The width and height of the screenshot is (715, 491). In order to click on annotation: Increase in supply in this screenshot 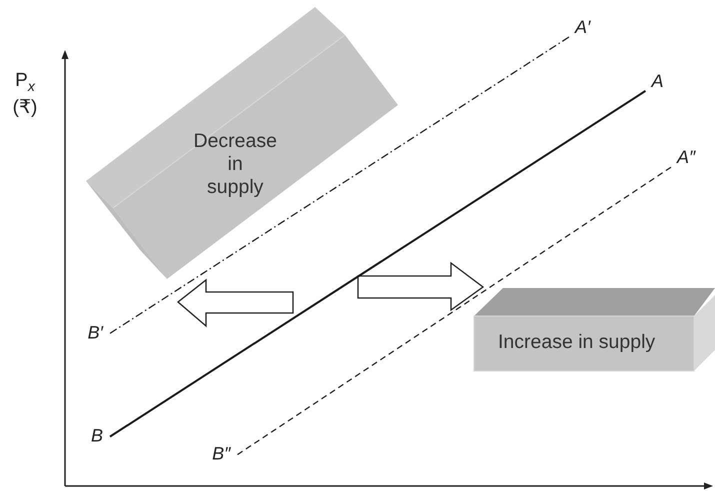, I will do `click(577, 342)`.